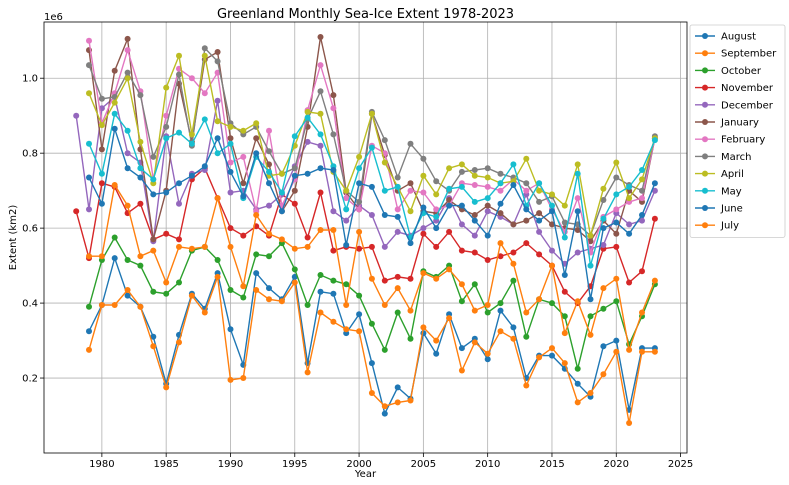  I want to click on legend-item-september: September, so click(736, 54).